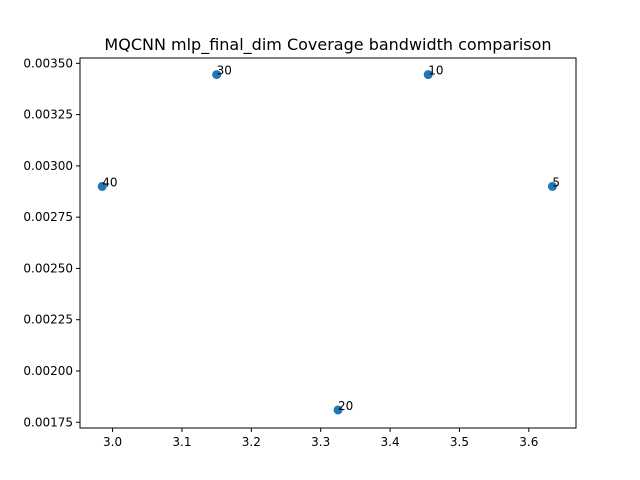  I want to click on data-point-label: 30, so click(224, 71).